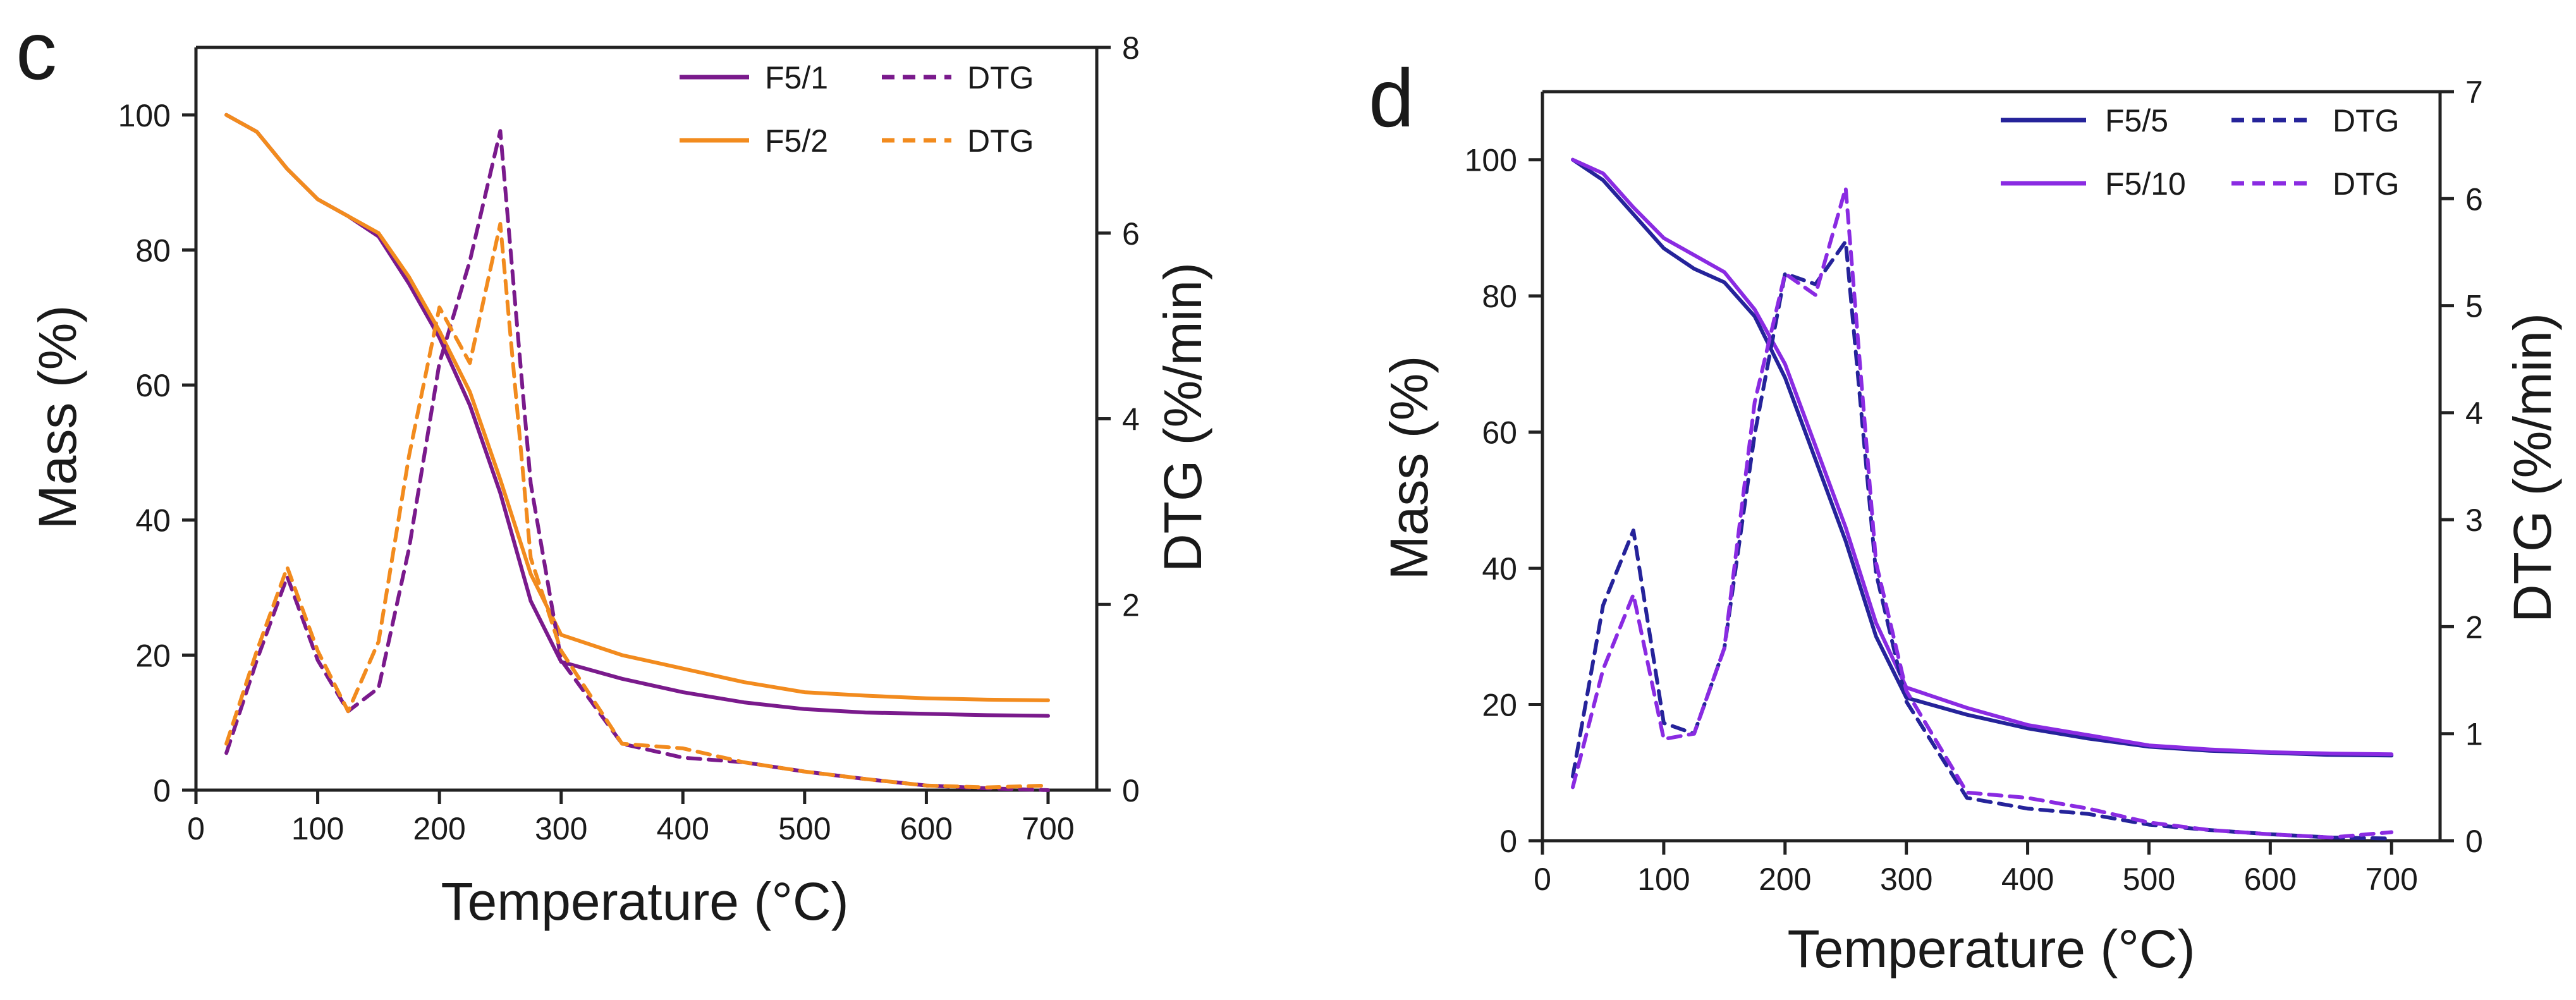  What do you see at coordinates (2366, 184) in the screenshot?
I see `legend-label-dtg-f5-10: DTG` at bounding box center [2366, 184].